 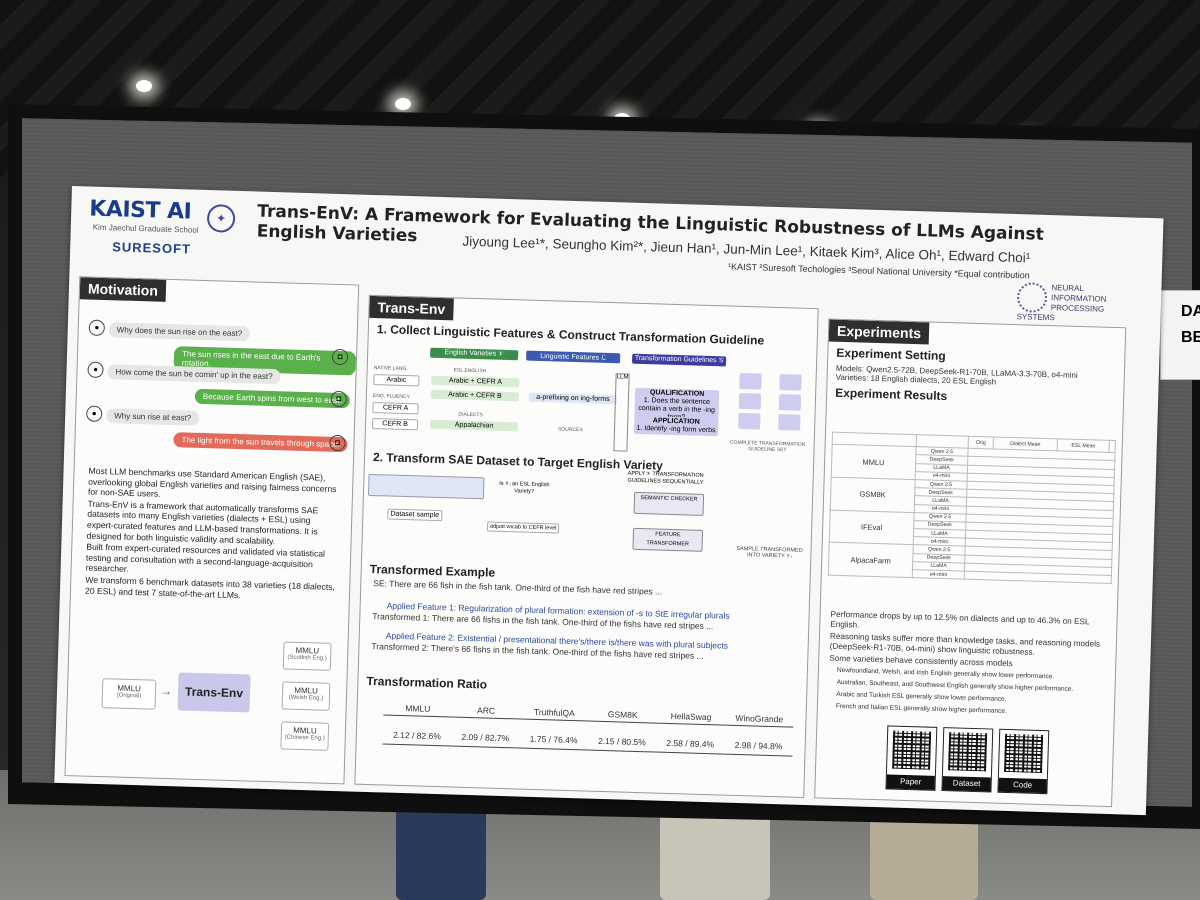 What do you see at coordinates (151, 248) in the screenshot?
I see `suresoft-logo: SURESOFT` at bounding box center [151, 248].